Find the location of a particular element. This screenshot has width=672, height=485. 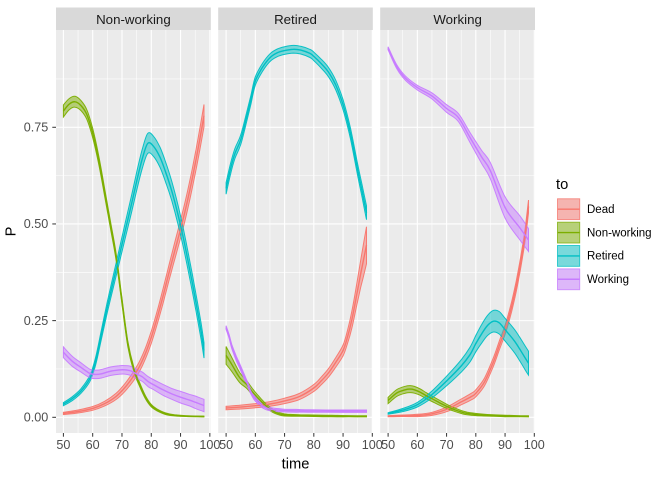

svg-text: 0.50 is located at coordinates (36, 224).